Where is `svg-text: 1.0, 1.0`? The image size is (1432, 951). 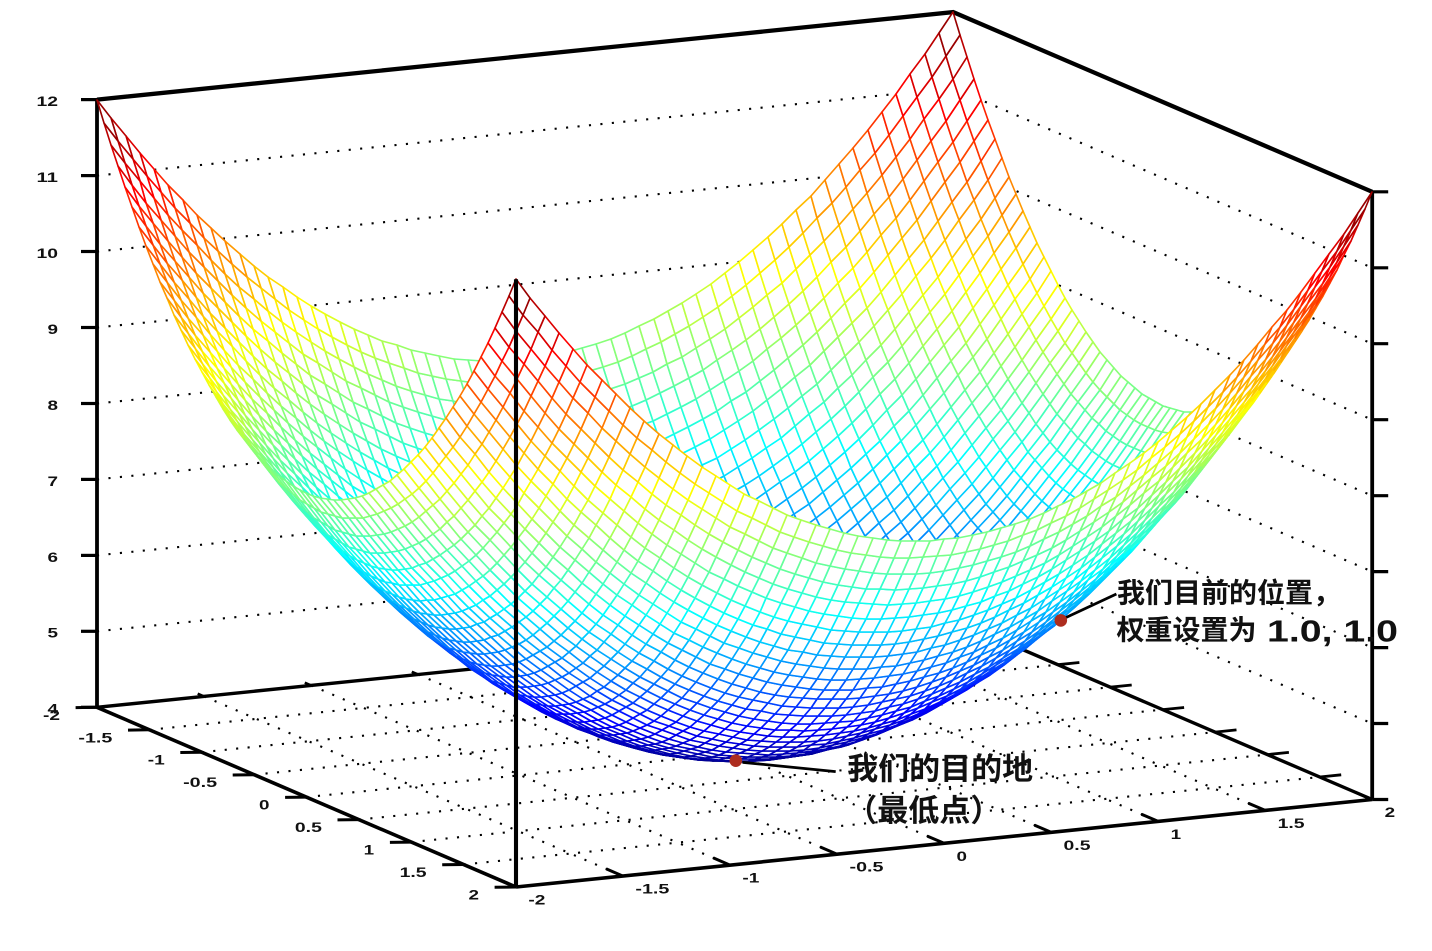
svg-text: 1.0, 1.0 is located at coordinates (1332, 631).